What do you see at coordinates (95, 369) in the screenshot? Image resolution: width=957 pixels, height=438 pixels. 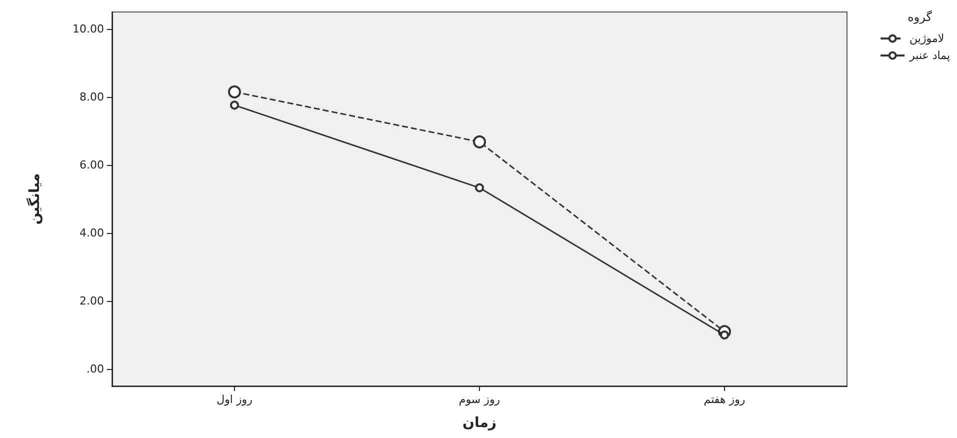 I see `y-tick-label: .00` at bounding box center [95, 369].